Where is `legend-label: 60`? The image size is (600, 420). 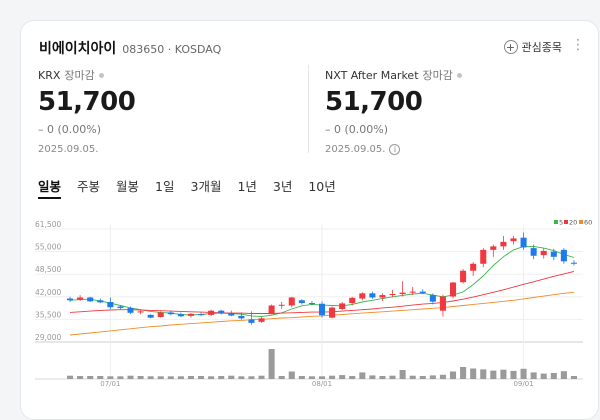
legend-label: 60 is located at coordinates (588, 223).